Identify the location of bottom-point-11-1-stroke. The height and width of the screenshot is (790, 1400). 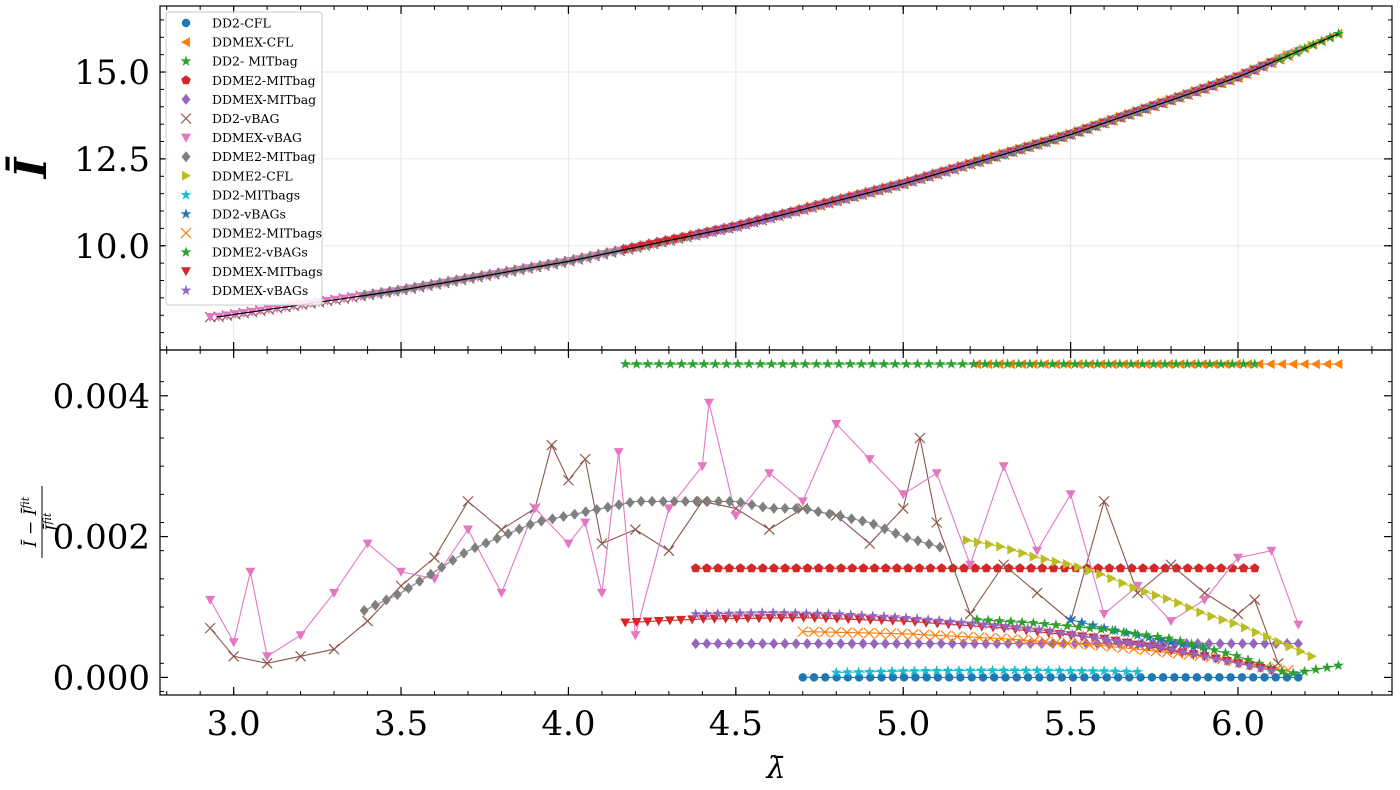
(814, 632).